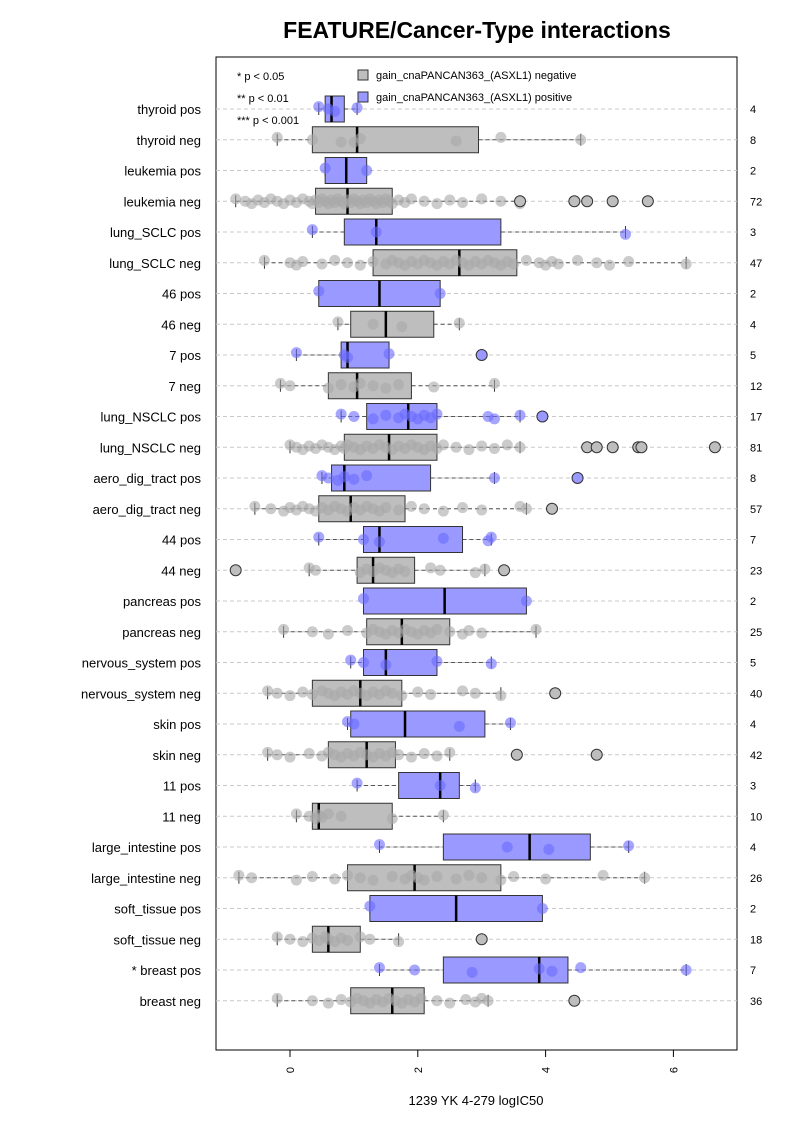 This screenshot has height=1122, width=793. What do you see at coordinates (169, 109) in the screenshot?
I see `row-label: thyroid pos` at bounding box center [169, 109].